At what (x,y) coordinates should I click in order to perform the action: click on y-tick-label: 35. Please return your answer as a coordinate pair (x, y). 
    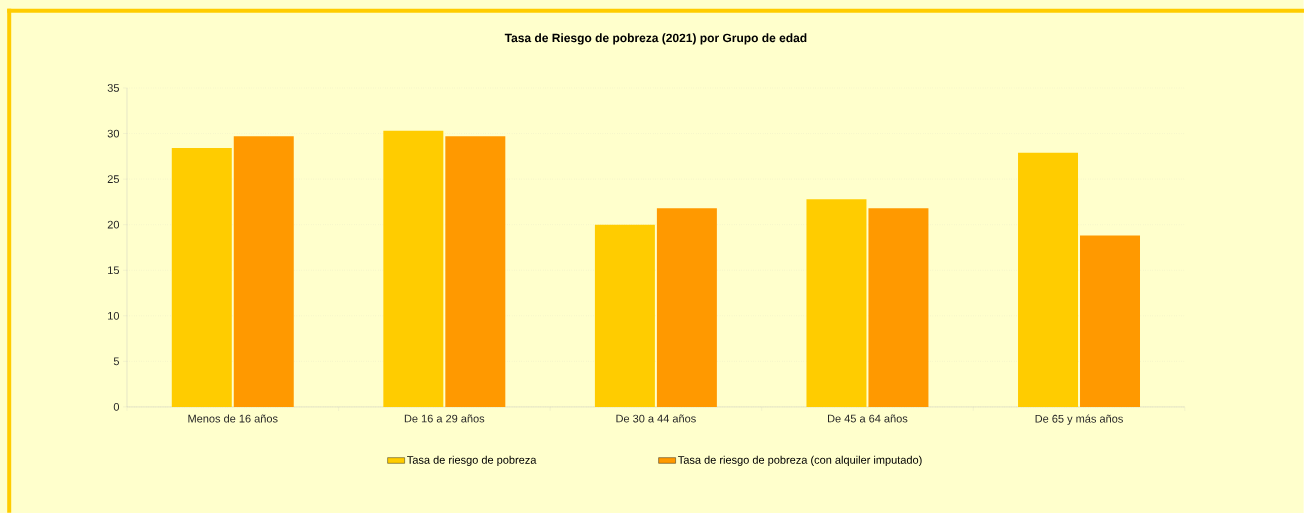
    Looking at the image, I should click on (113, 88).